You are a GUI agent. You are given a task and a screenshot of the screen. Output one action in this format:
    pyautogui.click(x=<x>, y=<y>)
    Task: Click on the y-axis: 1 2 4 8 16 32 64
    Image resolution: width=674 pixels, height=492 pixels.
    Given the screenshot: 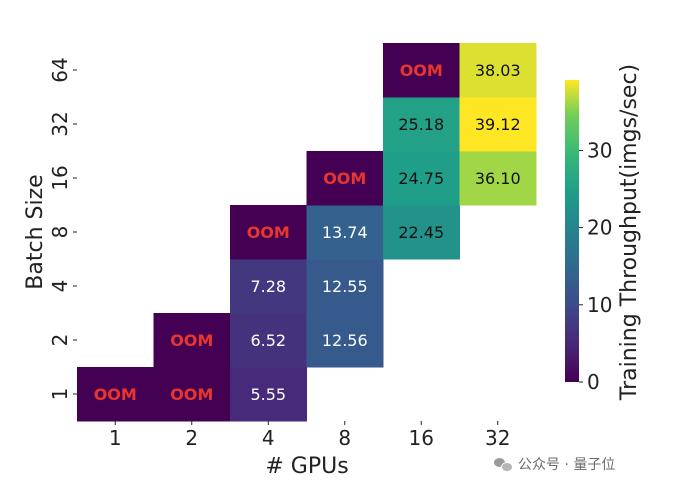 What is the action you would take?
    pyautogui.click(x=62, y=228)
    